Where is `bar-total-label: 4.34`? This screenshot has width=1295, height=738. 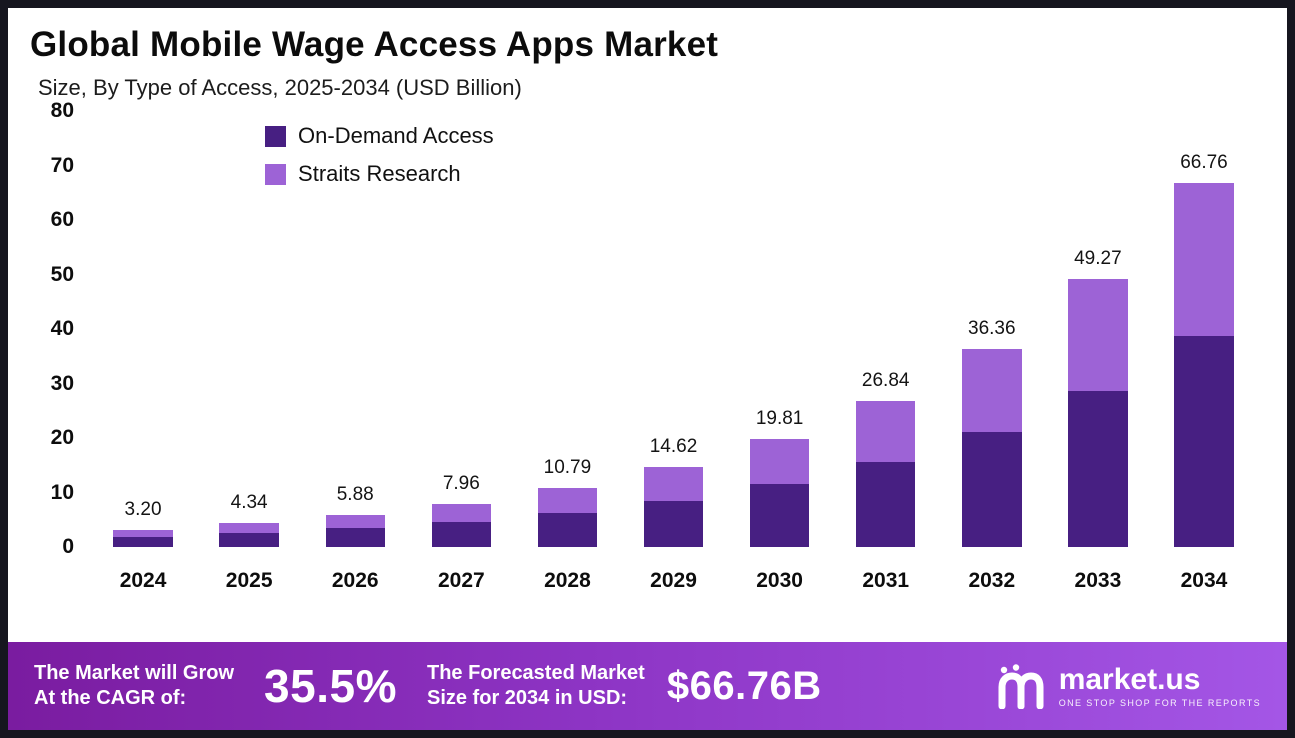 bar-total-label: 4.34 is located at coordinates (249, 503).